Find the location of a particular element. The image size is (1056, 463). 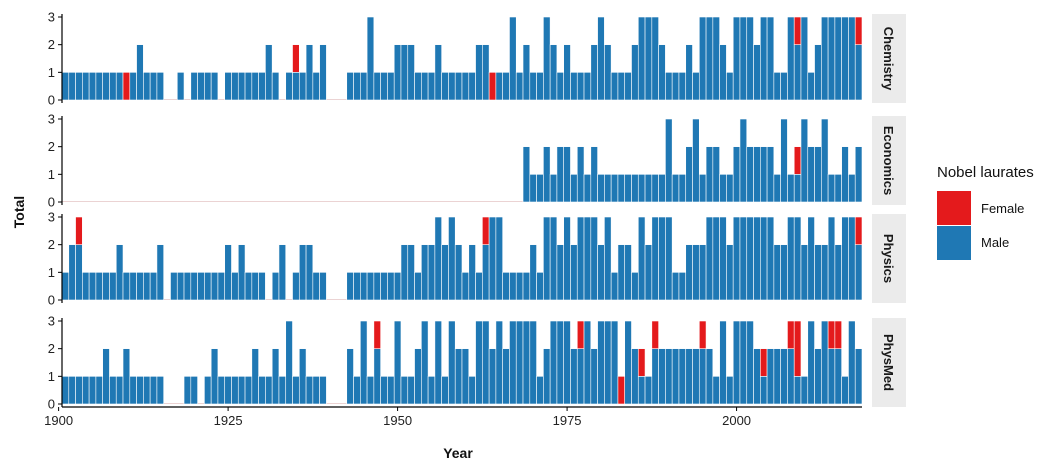

bar-male-1934 is located at coordinates (289, 362).